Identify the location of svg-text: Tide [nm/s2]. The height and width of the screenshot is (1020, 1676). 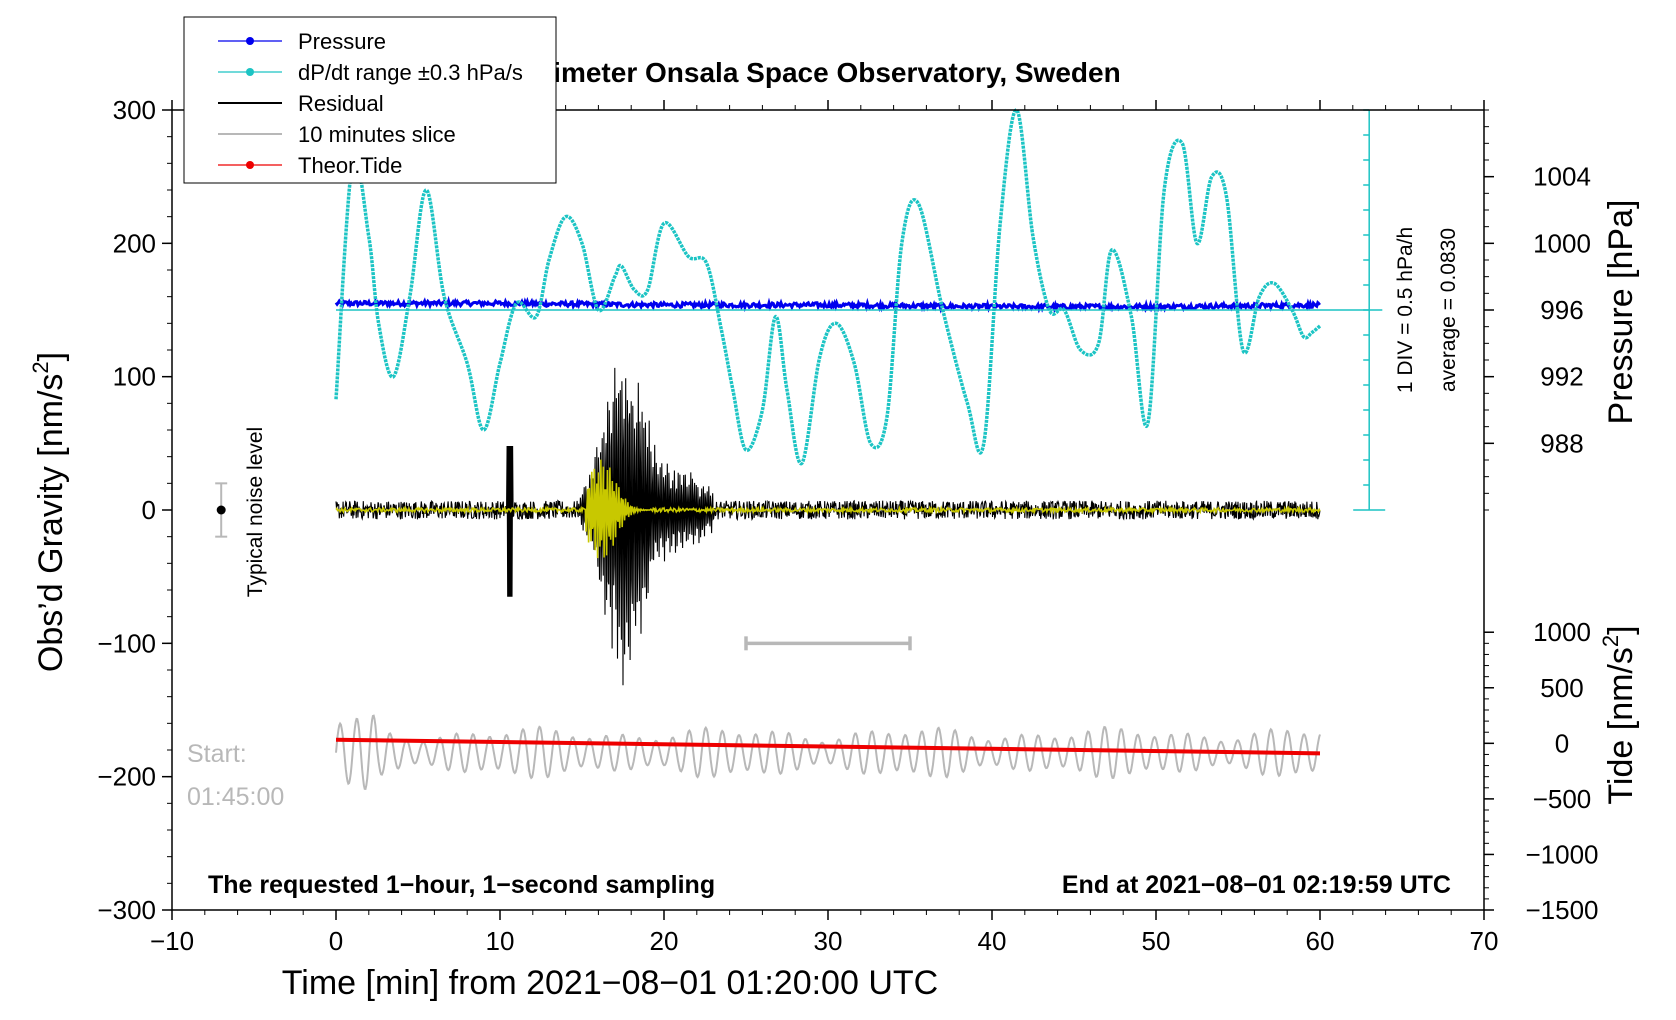
(1619, 714).